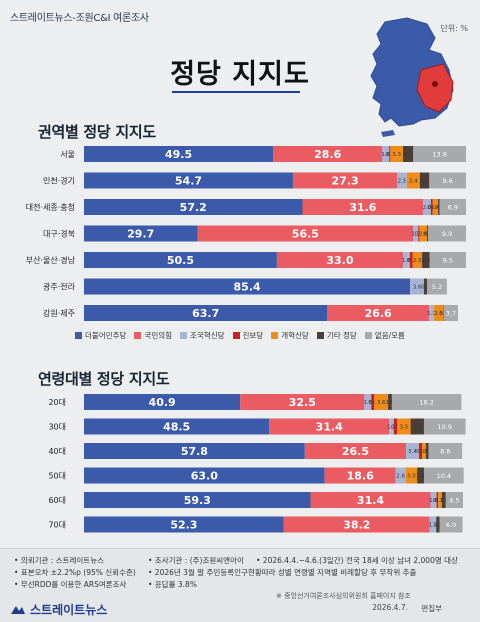 The height and width of the screenshot is (622, 480). I want to click on legend-label: 조국혁신당, so click(207, 335).